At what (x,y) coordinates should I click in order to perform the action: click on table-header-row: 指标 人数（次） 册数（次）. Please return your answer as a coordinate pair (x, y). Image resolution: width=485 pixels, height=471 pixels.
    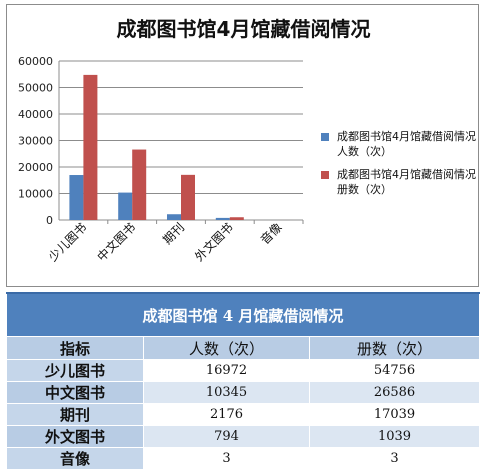
    Looking at the image, I should click on (243, 348).